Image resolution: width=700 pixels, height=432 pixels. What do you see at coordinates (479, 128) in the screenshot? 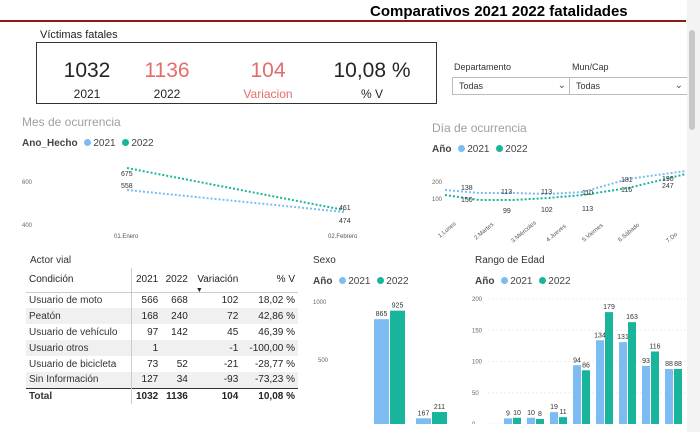
I see `dia-chart-title: Día de ocurrencia` at bounding box center [479, 128].